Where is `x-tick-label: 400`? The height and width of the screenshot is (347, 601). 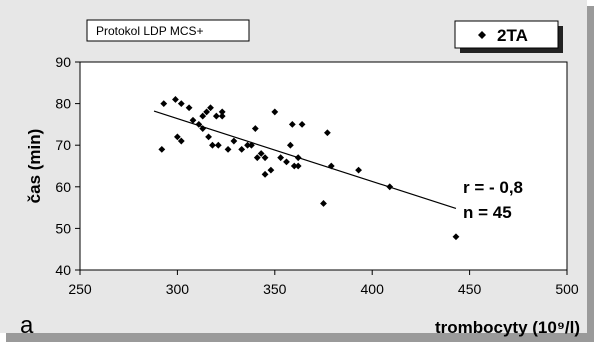
x-tick-label: 400 is located at coordinates (373, 289).